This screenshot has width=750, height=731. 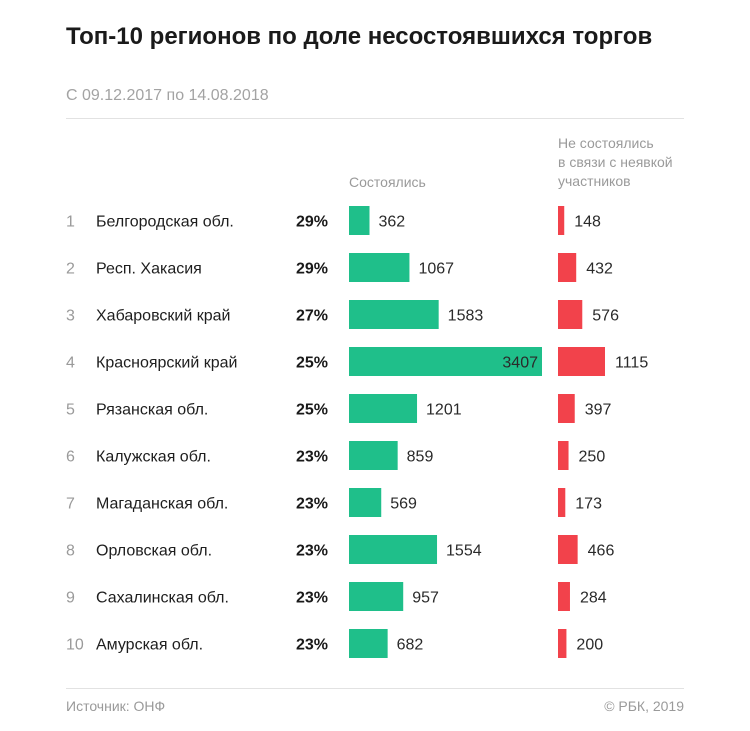 I want to click on failed-value-label: 576, so click(x=605, y=316).